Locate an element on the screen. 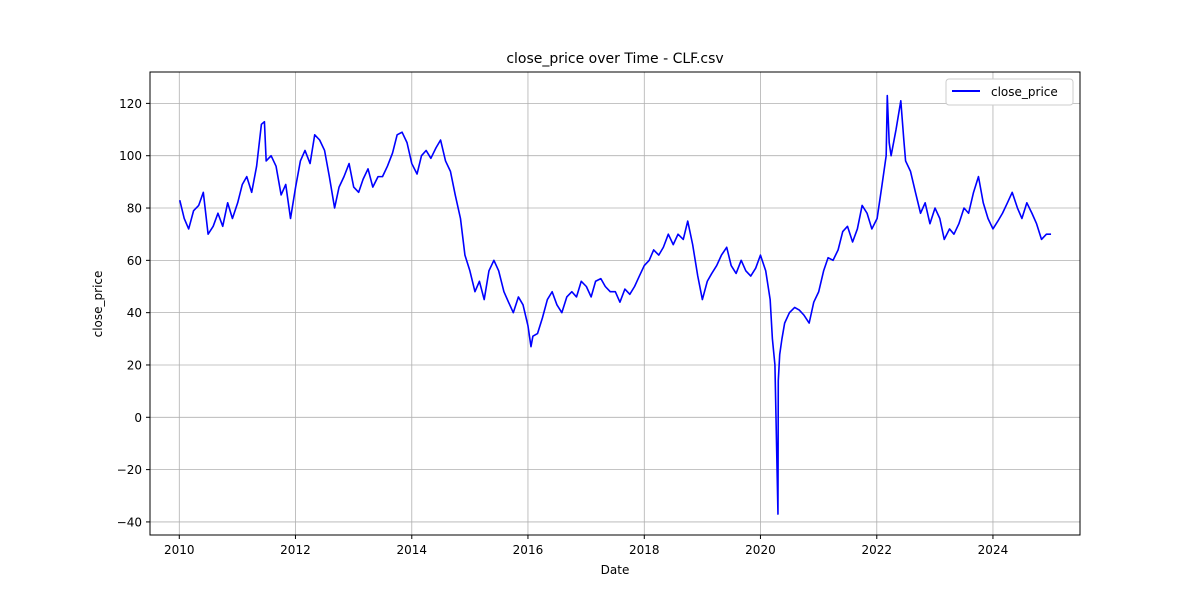  x-tick-label: 2024 is located at coordinates (993, 550).